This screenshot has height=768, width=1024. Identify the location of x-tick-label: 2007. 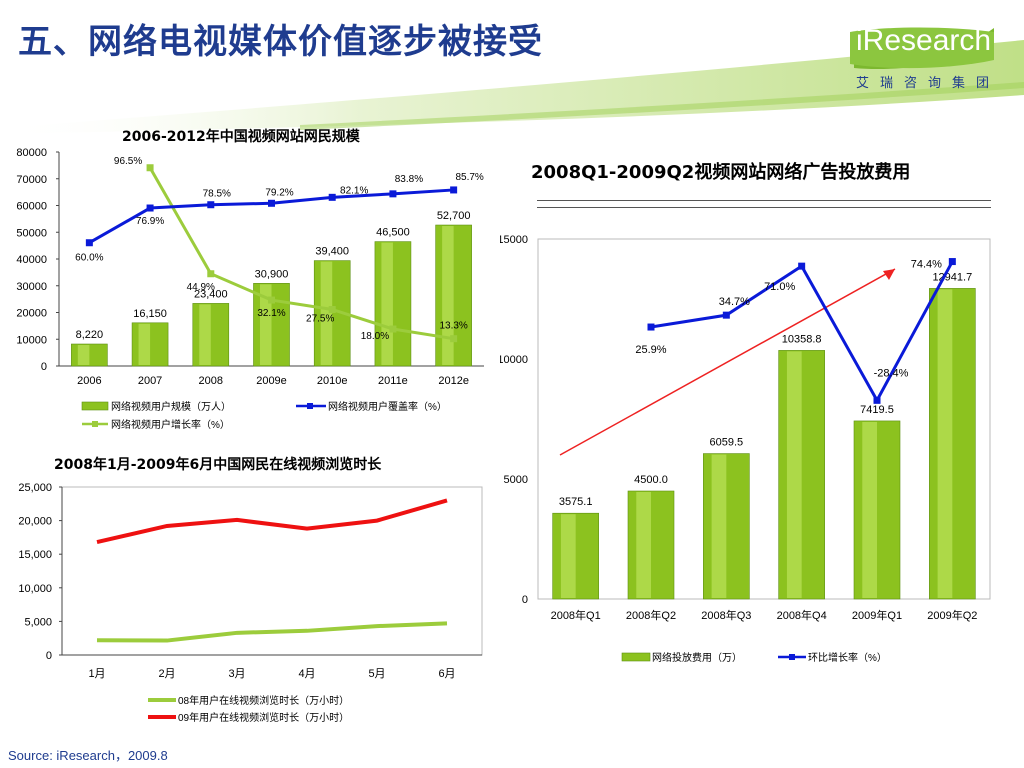
(150, 381).